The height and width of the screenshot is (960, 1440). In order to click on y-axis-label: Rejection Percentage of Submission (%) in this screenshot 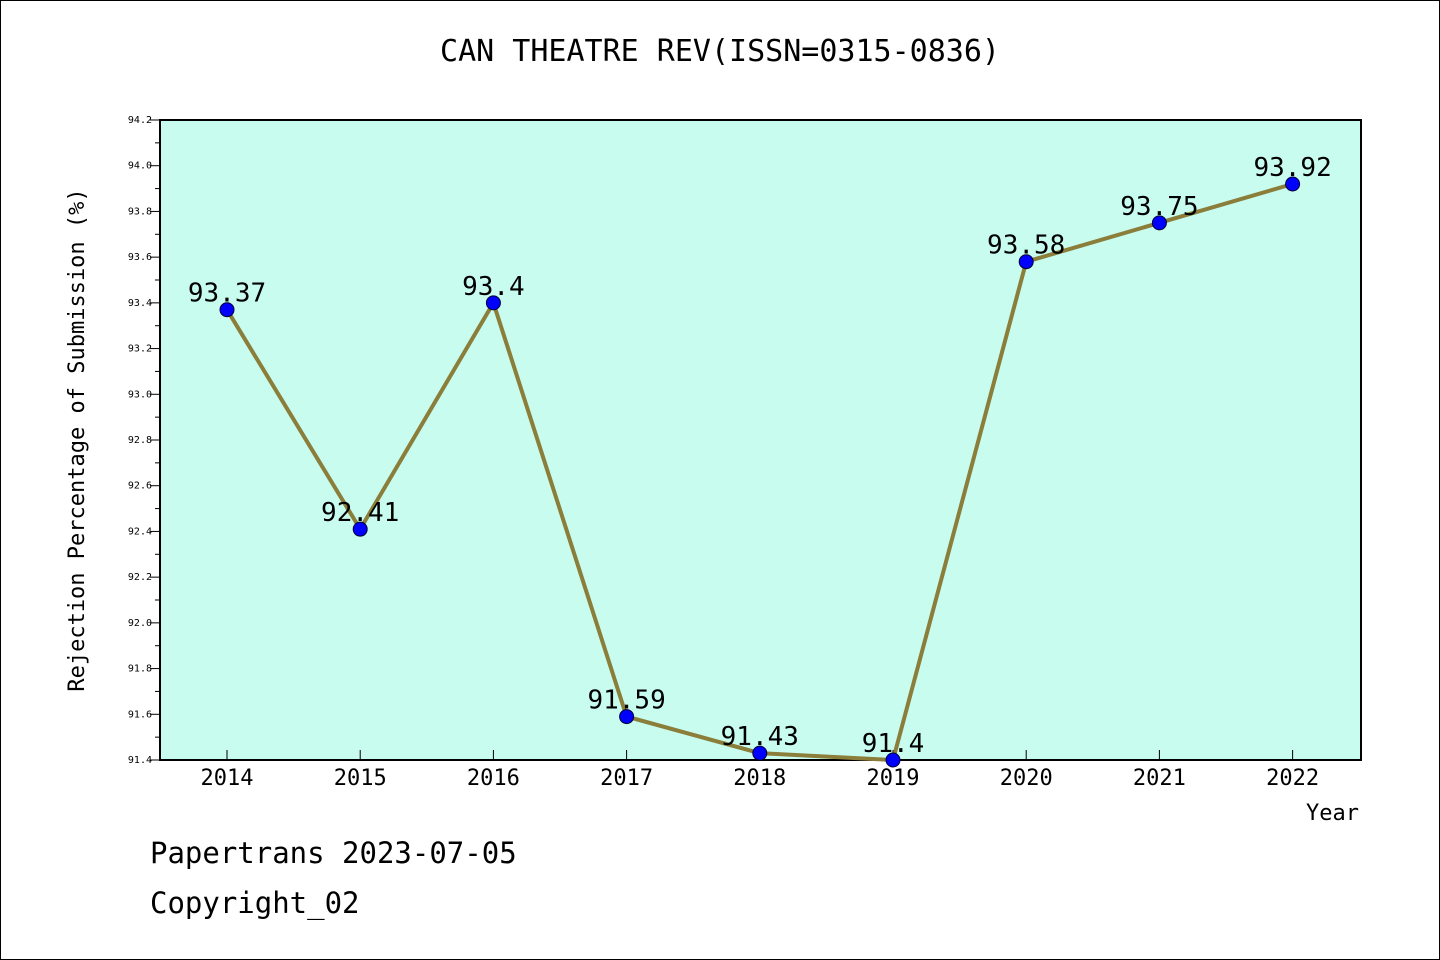, I will do `click(77, 439)`.